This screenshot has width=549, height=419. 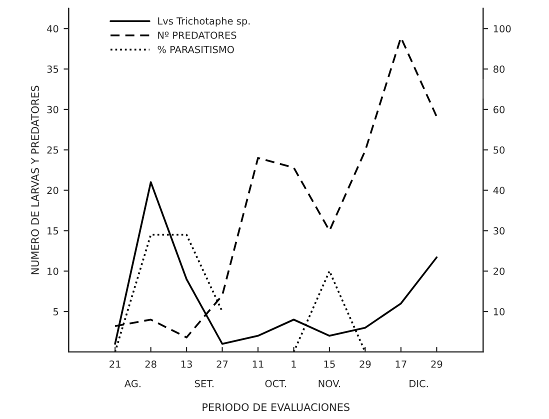 What do you see at coordinates (419, 384) in the screenshot?
I see `text: DIC.` at bounding box center [419, 384].